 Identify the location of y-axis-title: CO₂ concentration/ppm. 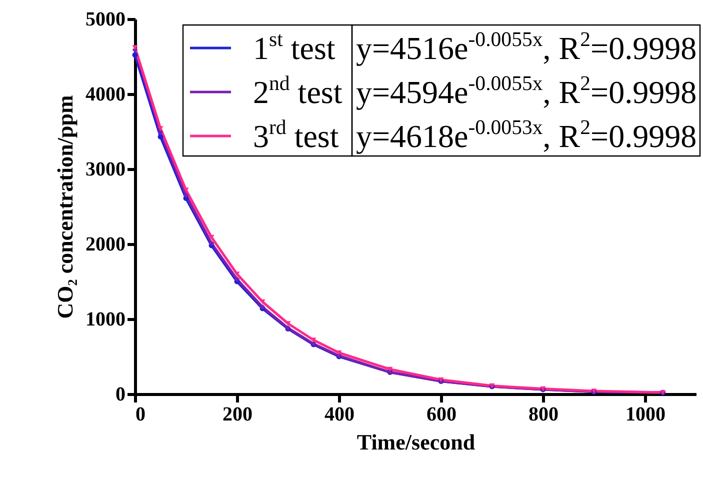
(65, 207).